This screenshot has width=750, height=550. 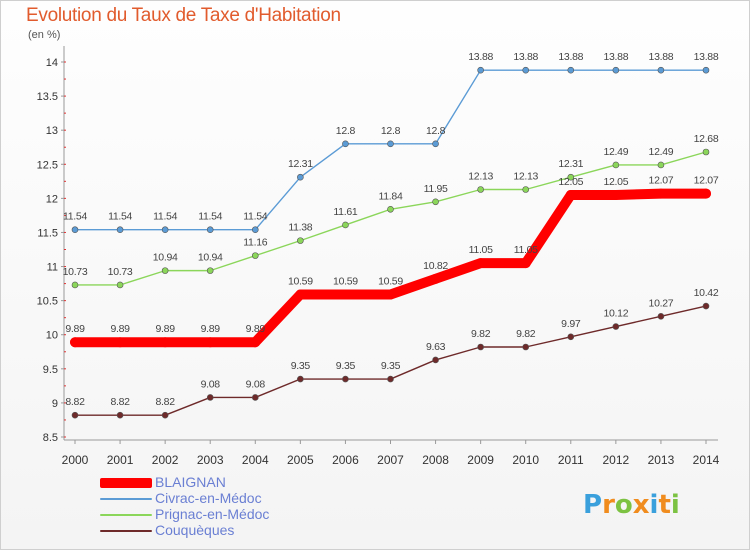 What do you see at coordinates (641, 505) in the screenshot?
I see `logo-letter: x` at bounding box center [641, 505].